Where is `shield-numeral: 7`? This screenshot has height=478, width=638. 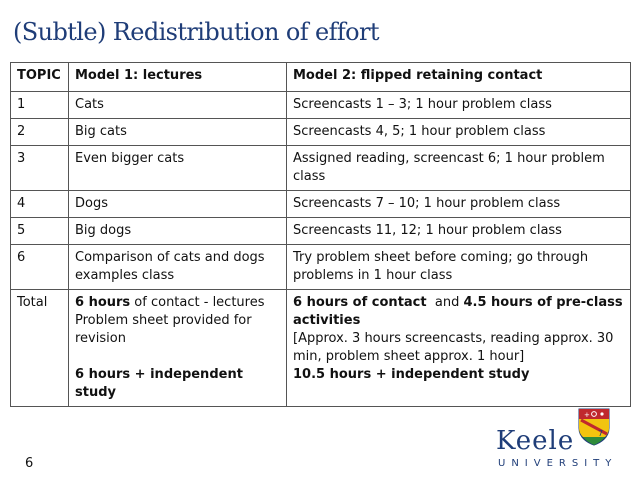 shield-numeral: 7 is located at coordinates (600, 433).